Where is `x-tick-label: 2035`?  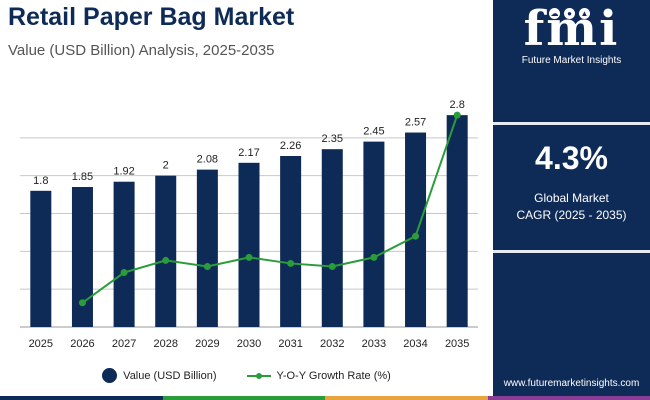 x-tick-label: 2035 is located at coordinates (457, 344).